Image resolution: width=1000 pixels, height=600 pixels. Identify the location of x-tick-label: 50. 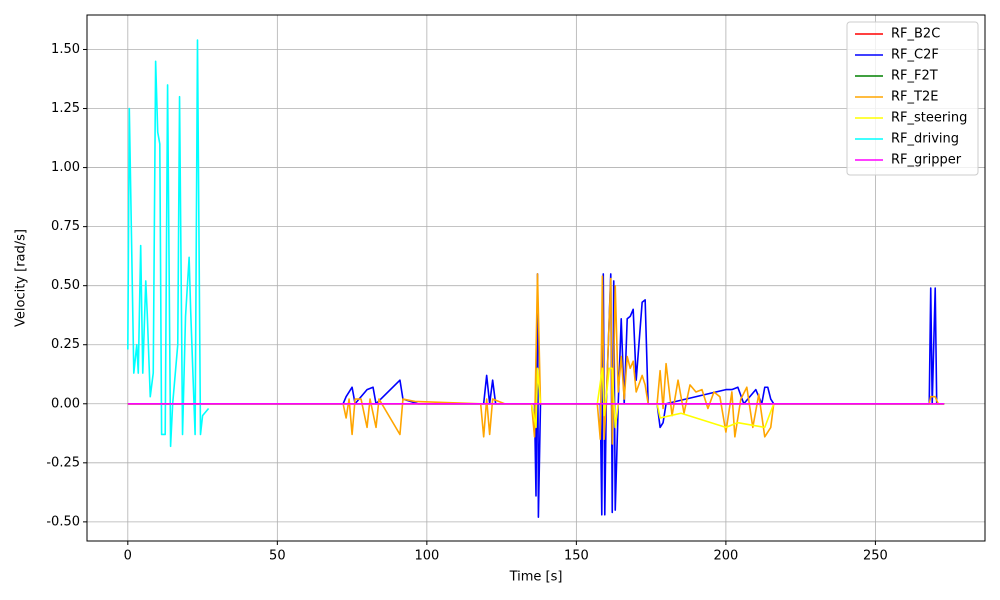
(277, 556).